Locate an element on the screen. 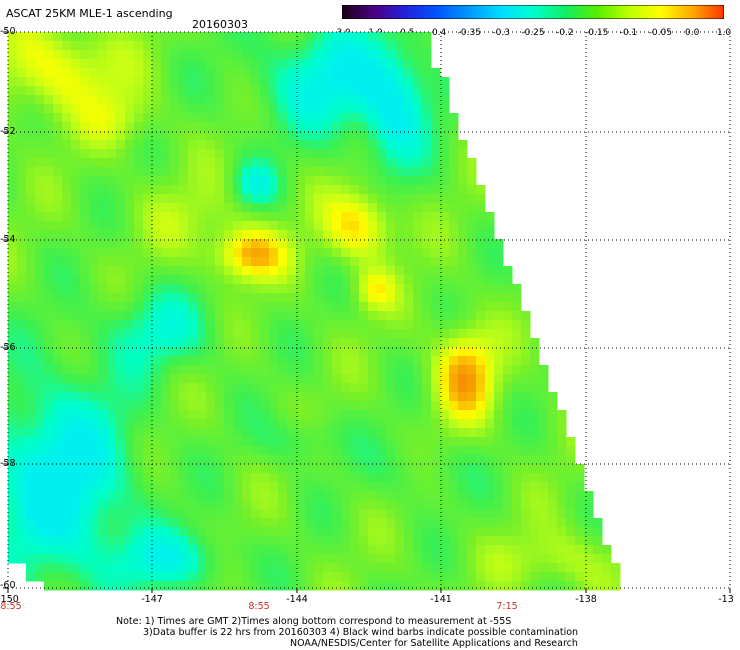 This screenshot has height=650, width=740. lon-label-141: -141 is located at coordinates (441, 599).